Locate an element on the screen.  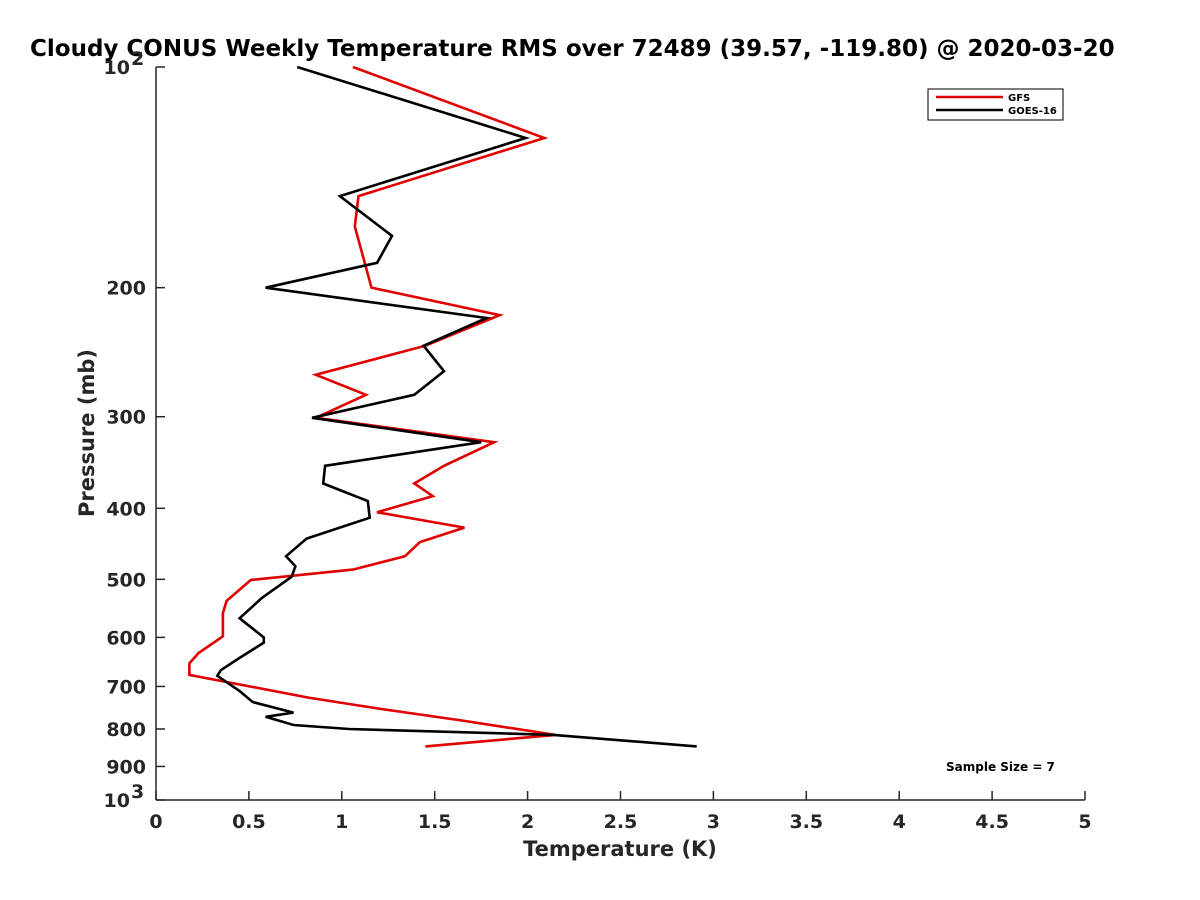
x-tick-label: 2.5 is located at coordinates (621, 822).